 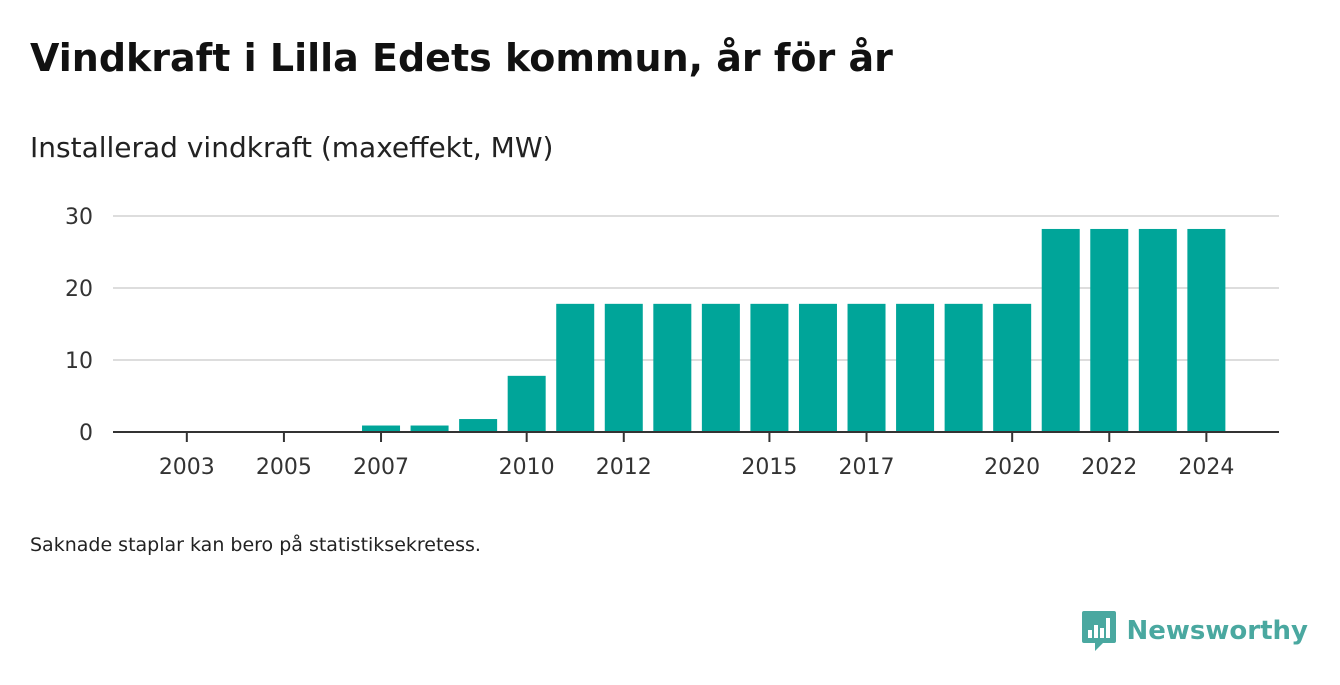 What do you see at coordinates (963, 367) in the screenshot?
I see `bar-2019` at bounding box center [963, 367].